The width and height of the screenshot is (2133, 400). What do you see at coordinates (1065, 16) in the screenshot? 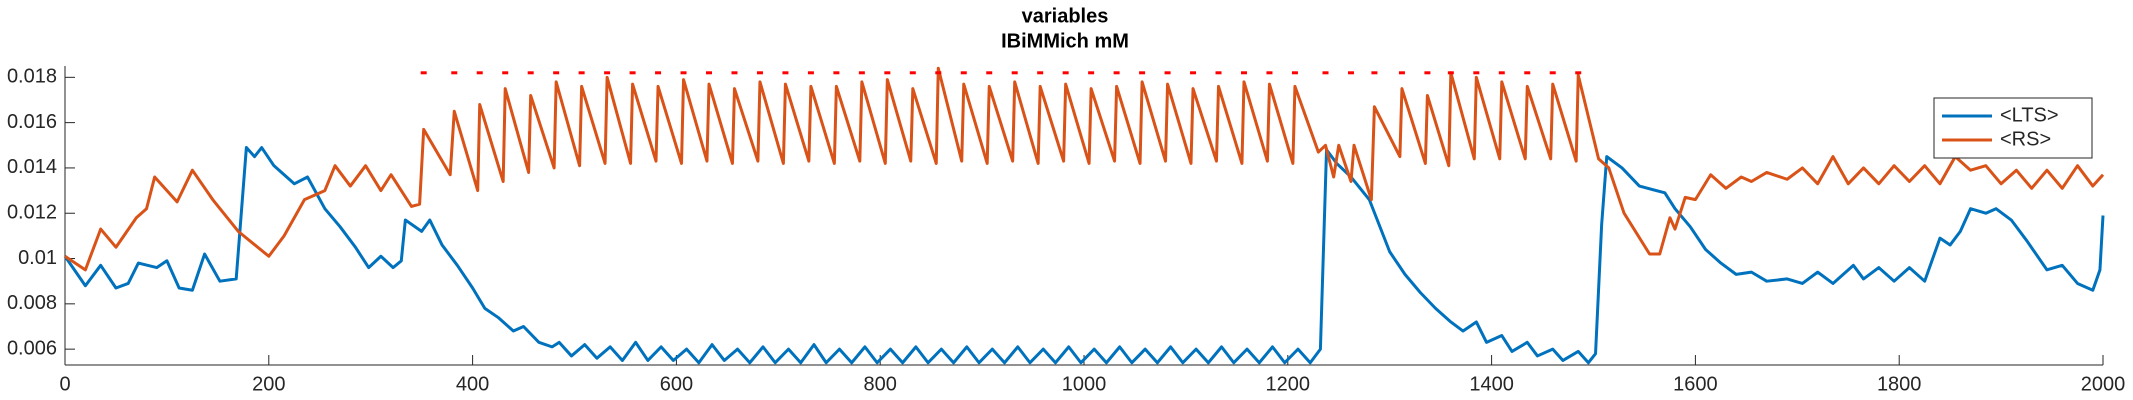
I see `chart-title: variables` at bounding box center [1065, 16].